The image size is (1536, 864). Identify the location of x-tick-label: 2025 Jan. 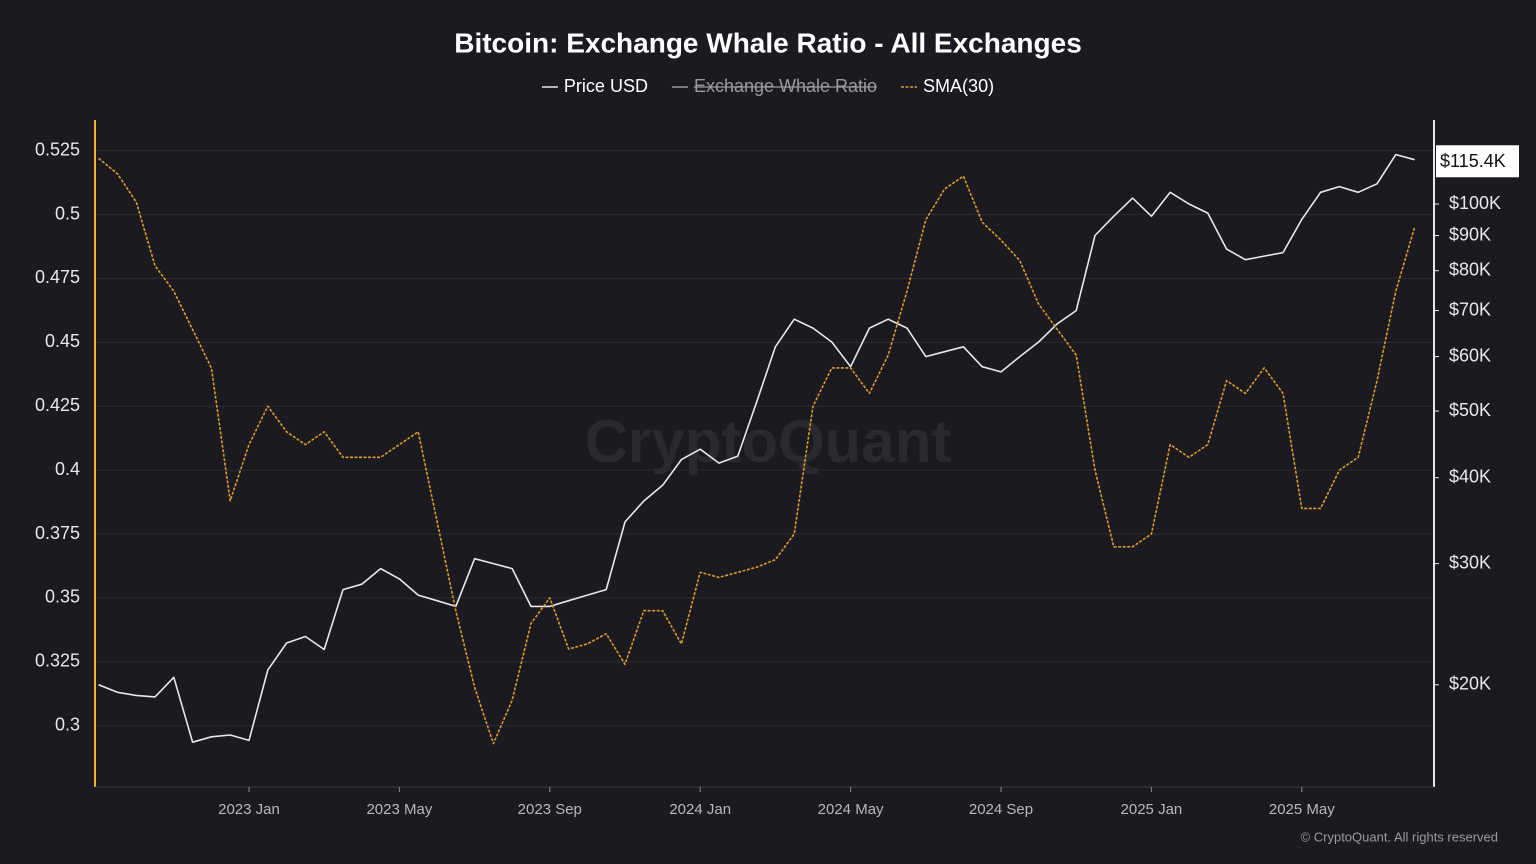
(1152, 809).